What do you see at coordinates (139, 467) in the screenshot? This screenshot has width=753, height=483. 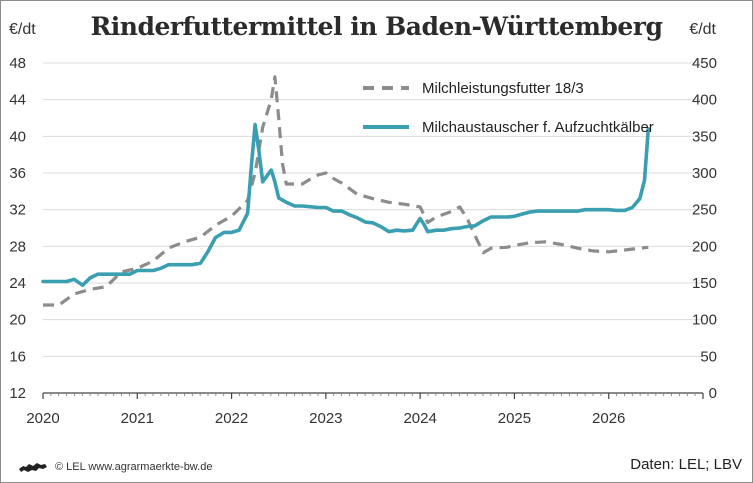 I see `credit-text: LEL www.agrarmaerkte-bw.de` at bounding box center [139, 467].